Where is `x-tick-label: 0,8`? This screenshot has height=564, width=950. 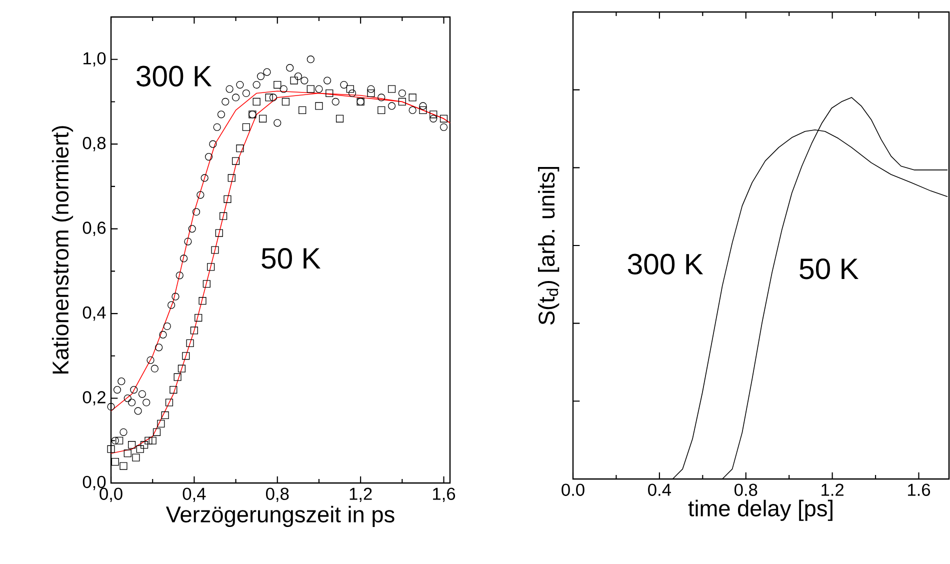
x-tick-label: 0,8 is located at coordinates (277, 495).